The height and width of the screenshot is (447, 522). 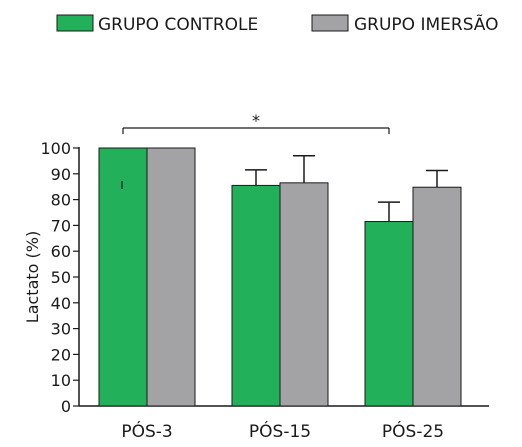 What do you see at coordinates (61, 174) in the screenshot?
I see `y-tick-label: 90` at bounding box center [61, 174].